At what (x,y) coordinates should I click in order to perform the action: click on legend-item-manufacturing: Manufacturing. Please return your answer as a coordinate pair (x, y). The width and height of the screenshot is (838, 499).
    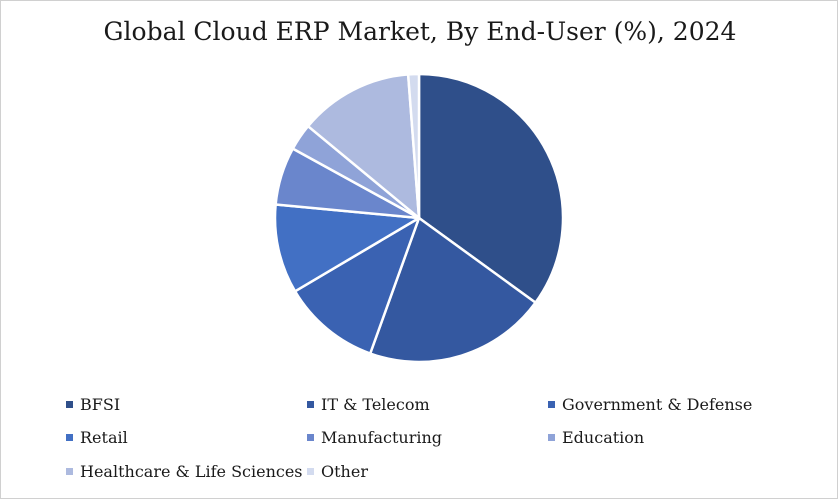
    Looking at the image, I should click on (374, 438).